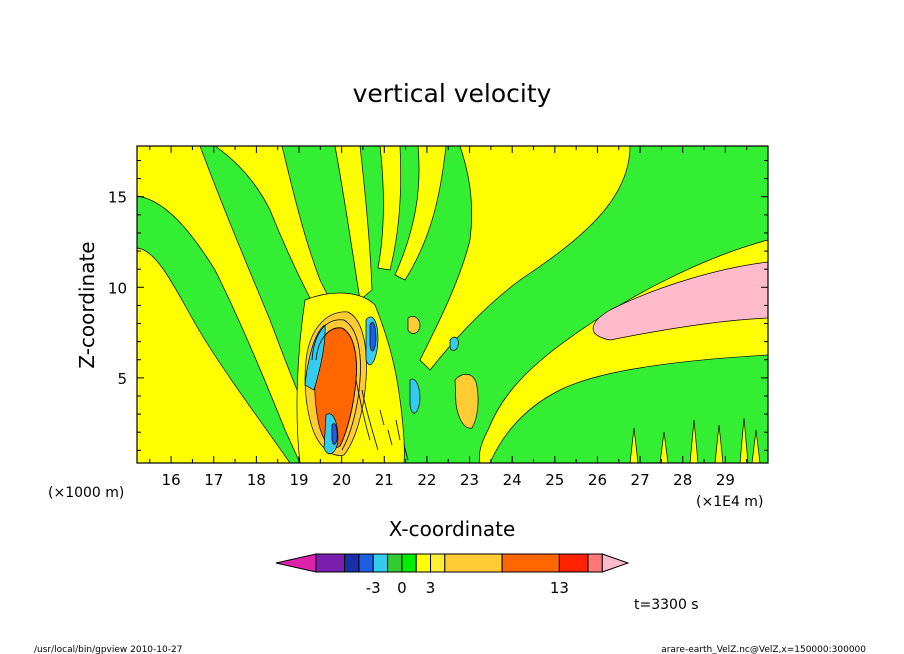  What do you see at coordinates (214, 355) in the screenshot?
I see `yellow-region-left-band` at bounding box center [214, 355].